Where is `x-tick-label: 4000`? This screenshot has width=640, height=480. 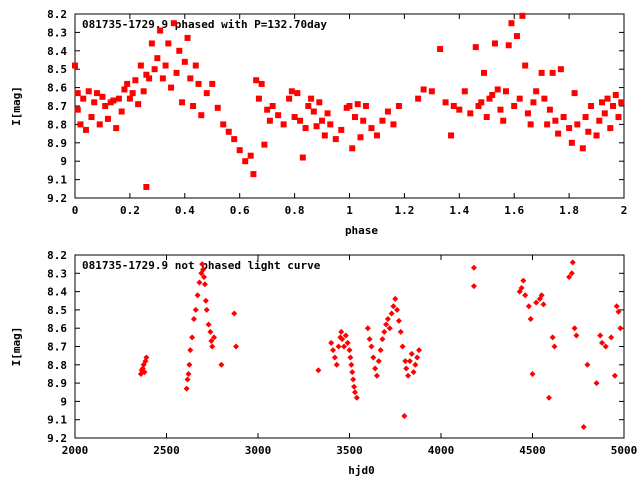
x-tick-label: 4000 is located at coordinates (441, 450).